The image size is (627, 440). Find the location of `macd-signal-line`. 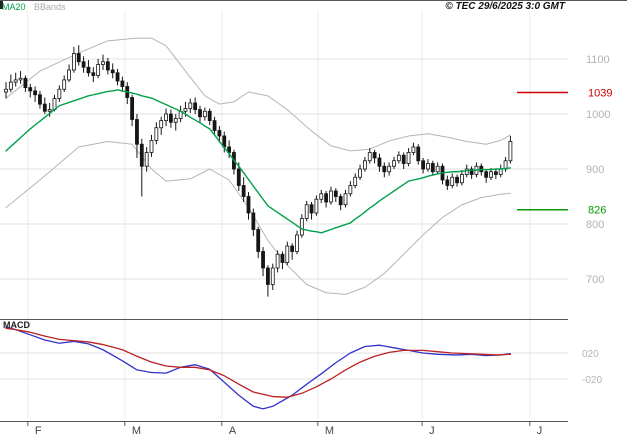

macd-signal-line is located at coordinates (258, 362).